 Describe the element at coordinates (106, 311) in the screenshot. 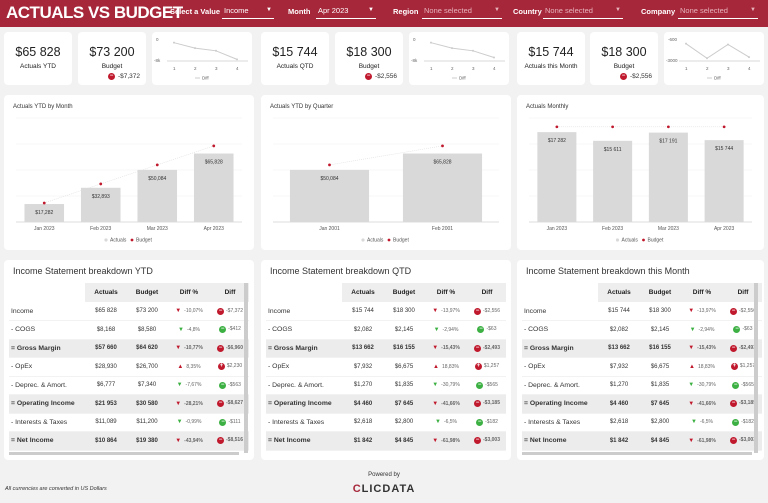

I see `actuals-cell: $65 828` at that location.